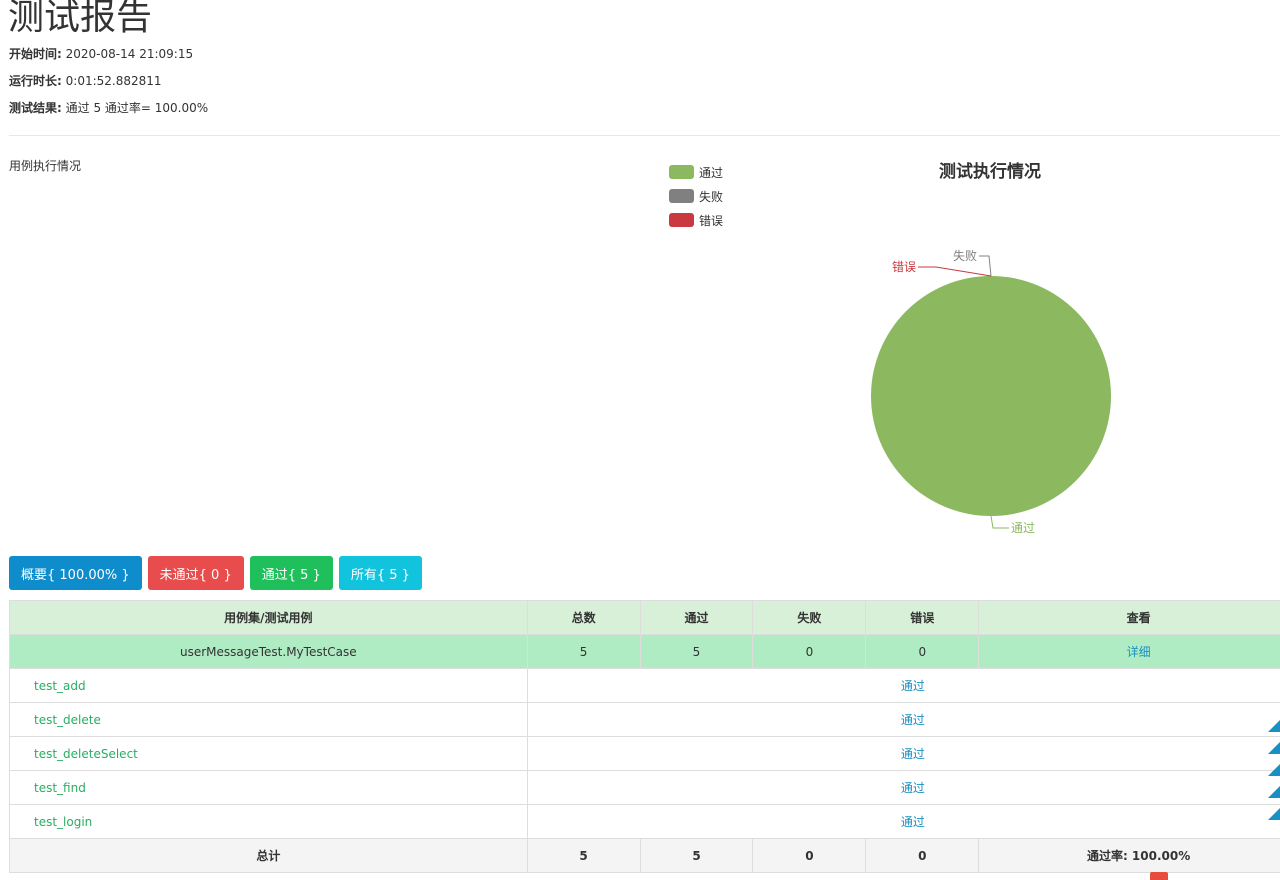  I want to click on table-row: test_delete 通过, so click(644, 719).